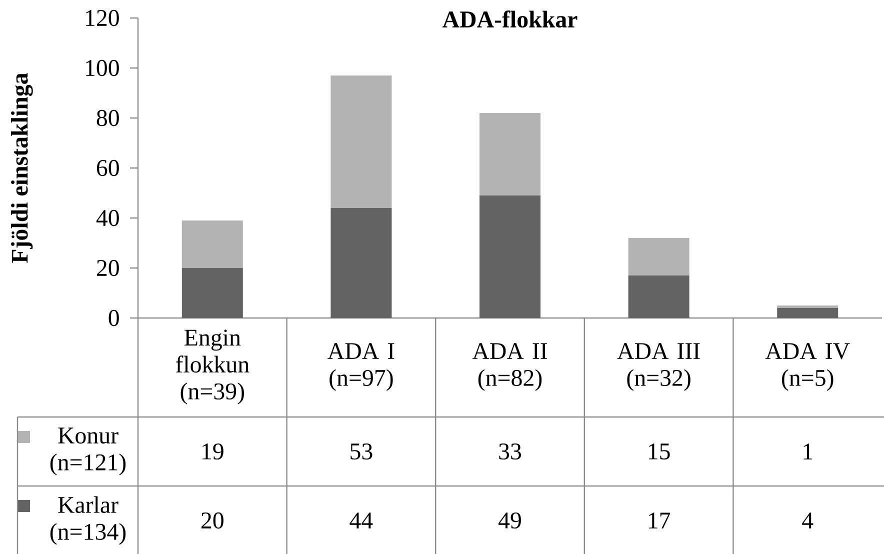 This screenshot has height=554, width=884. Describe the element at coordinates (21, 168) in the screenshot. I see `y-axis-title: Fjöldi einstaklinga` at that location.